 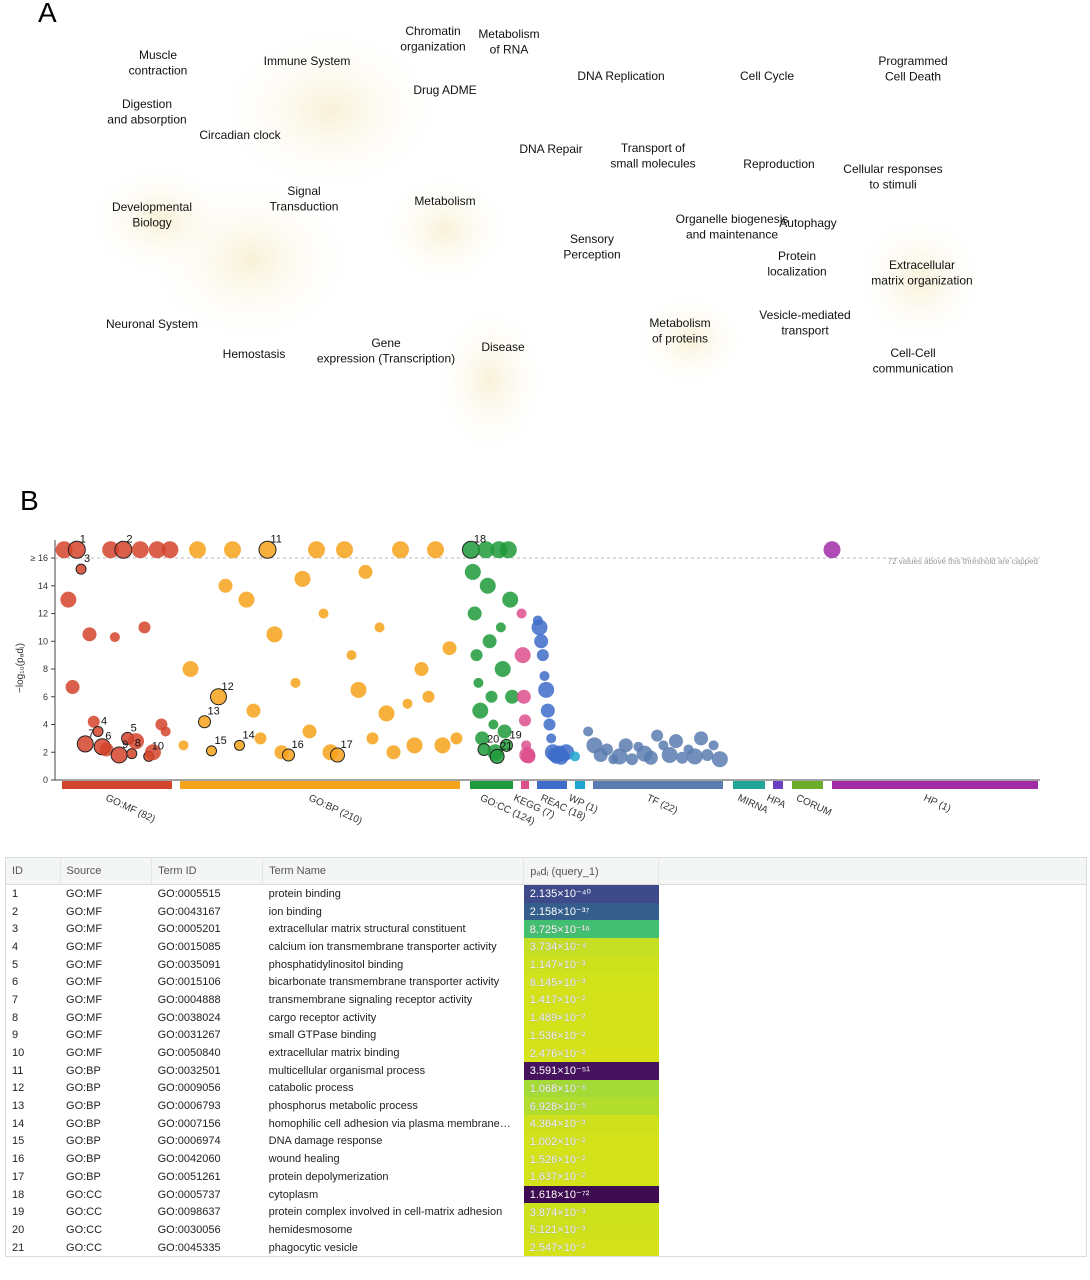 What do you see at coordinates (937, 804) in the screenshot?
I see `source-label: HP (1)` at bounding box center [937, 804].